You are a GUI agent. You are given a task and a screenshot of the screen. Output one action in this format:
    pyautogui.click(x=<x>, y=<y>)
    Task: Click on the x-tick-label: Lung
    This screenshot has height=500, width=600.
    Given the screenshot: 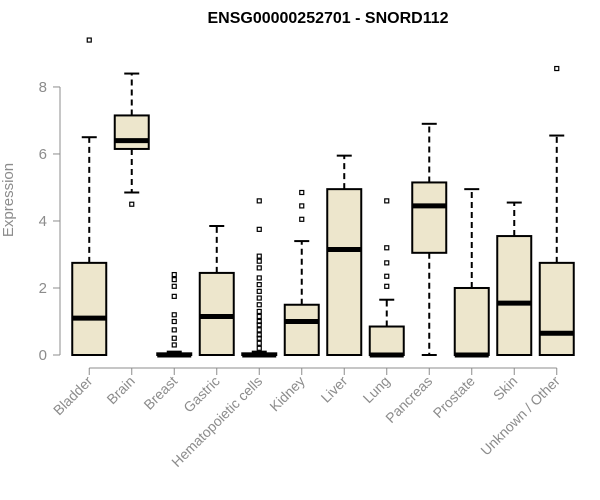 What is the action you would take?
    pyautogui.click(x=376, y=389)
    